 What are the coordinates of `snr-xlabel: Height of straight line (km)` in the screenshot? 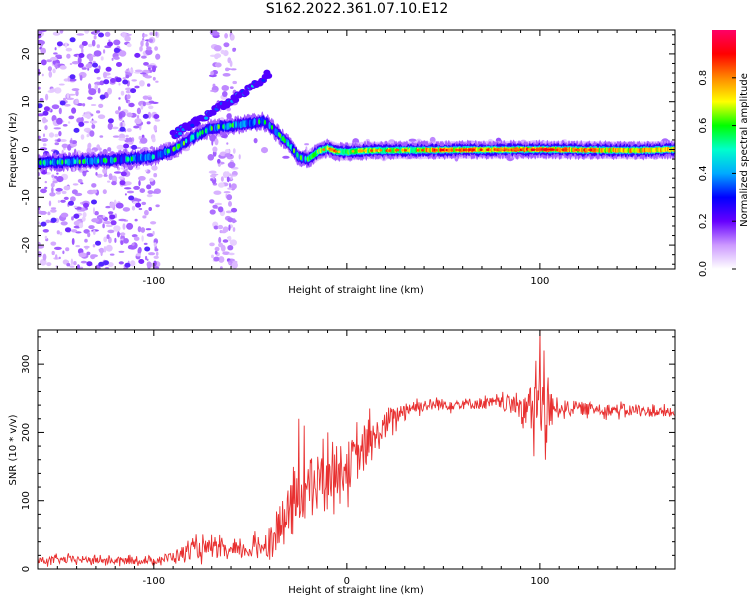 It's located at (356, 590).